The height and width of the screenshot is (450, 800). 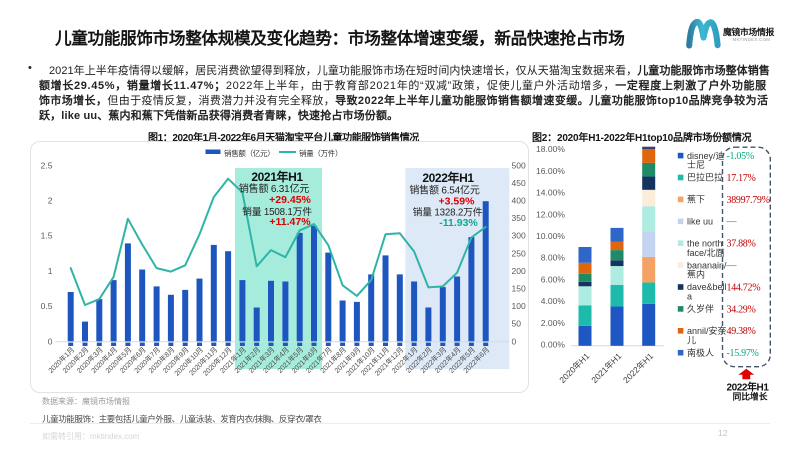 What do you see at coordinates (277, 211) in the screenshot?
I see `svg-text: 销量 1508.1万件` at bounding box center [277, 211].